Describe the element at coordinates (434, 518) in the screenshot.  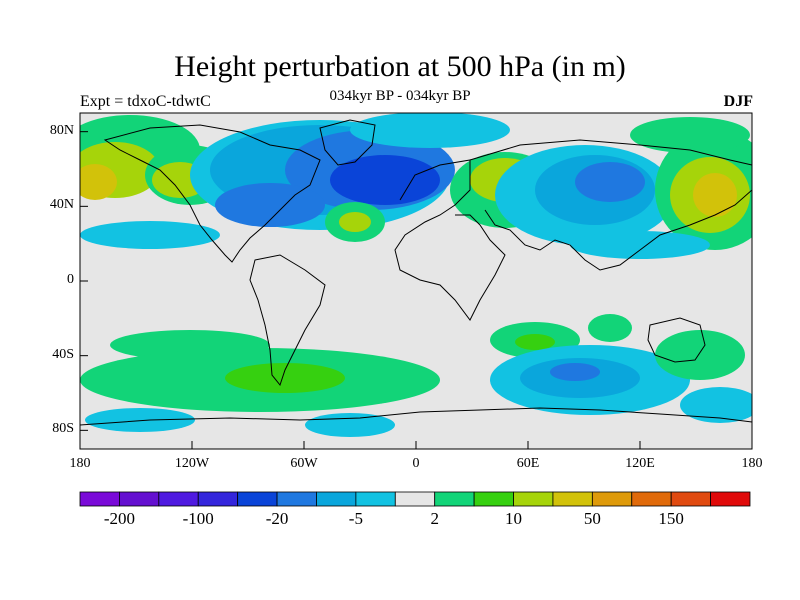
I see `colorbar-tick-label: 2` at that location.